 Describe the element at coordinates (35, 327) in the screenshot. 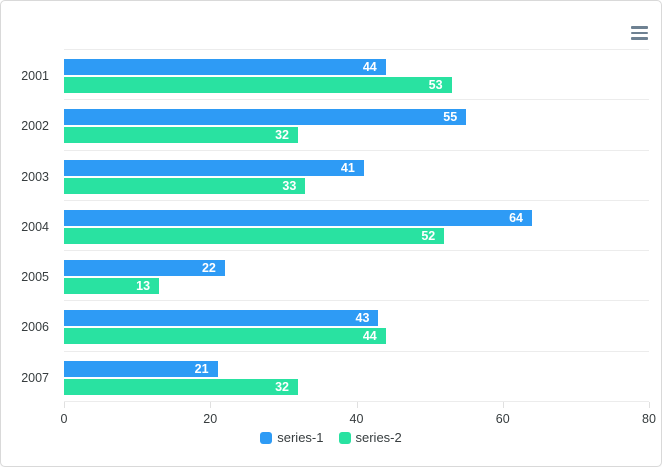

I see `y-axis-label: 2006` at that location.